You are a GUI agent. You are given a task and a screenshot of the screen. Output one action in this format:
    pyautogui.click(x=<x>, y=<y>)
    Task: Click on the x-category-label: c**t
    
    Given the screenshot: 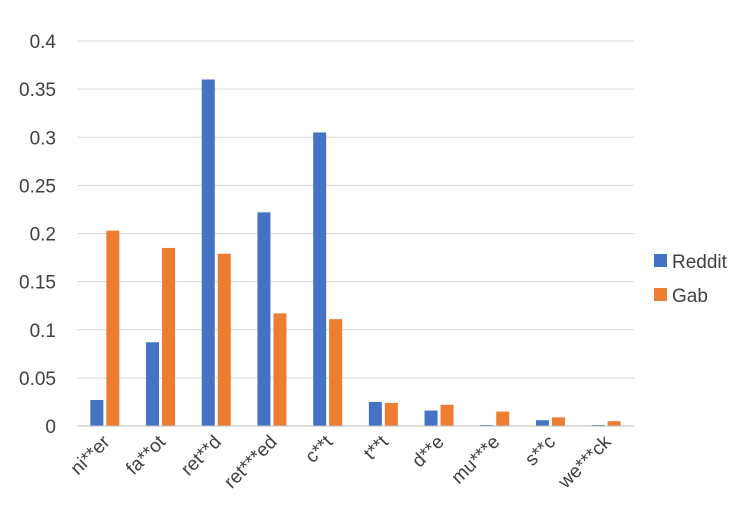 What is the action you would take?
    pyautogui.click(x=319, y=449)
    